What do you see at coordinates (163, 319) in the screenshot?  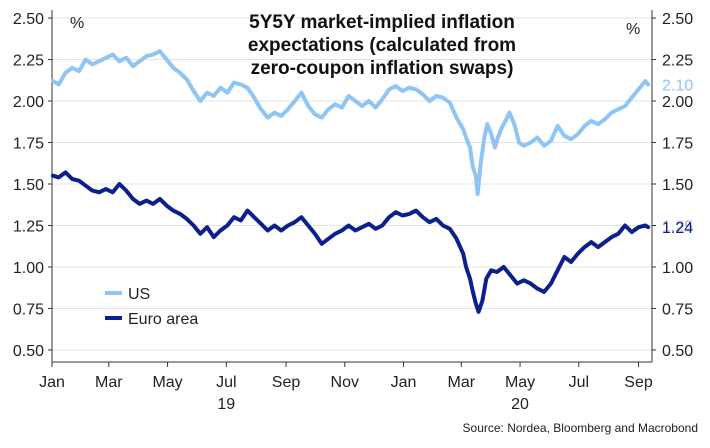 I see `legend-label-euro-area: Euro area` at bounding box center [163, 319].